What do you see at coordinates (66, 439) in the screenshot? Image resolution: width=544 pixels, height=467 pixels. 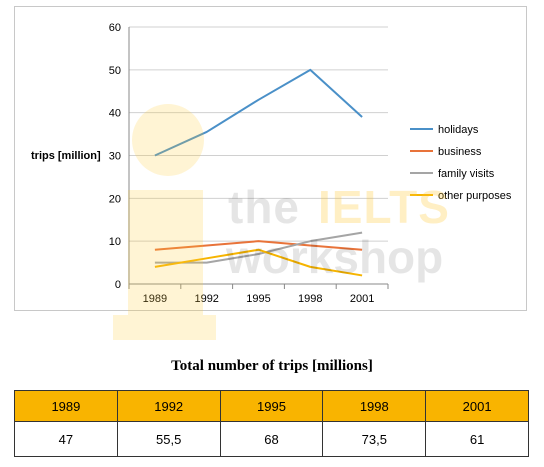 I see `table-cell: 47` at bounding box center [66, 439].